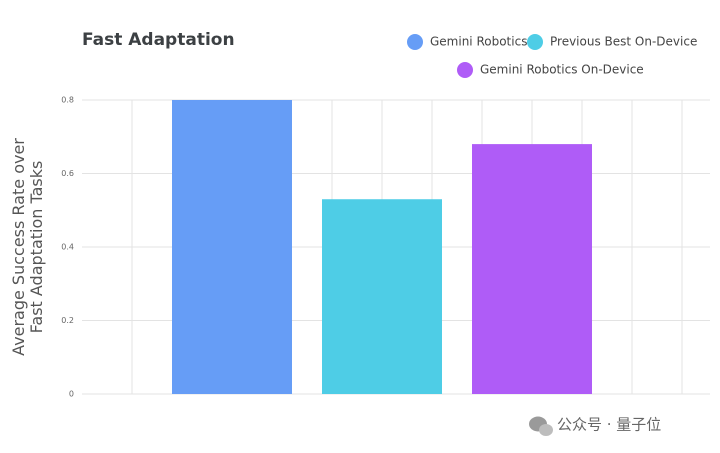 Image resolution: width=720 pixels, height=453 pixels. What do you see at coordinates (158, 40) in the screenshot?
I see `chart-title: Fast Adaptation` at bounding box center [158, 40].